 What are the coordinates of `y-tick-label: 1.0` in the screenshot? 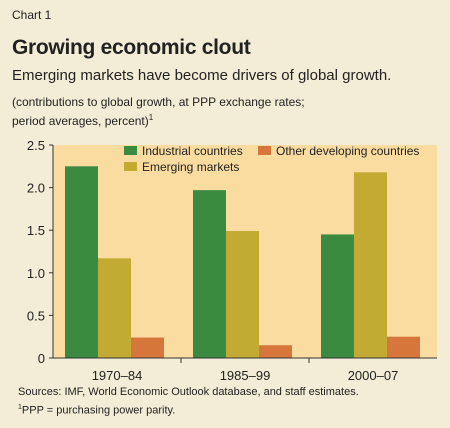 It's located at (36, 273).